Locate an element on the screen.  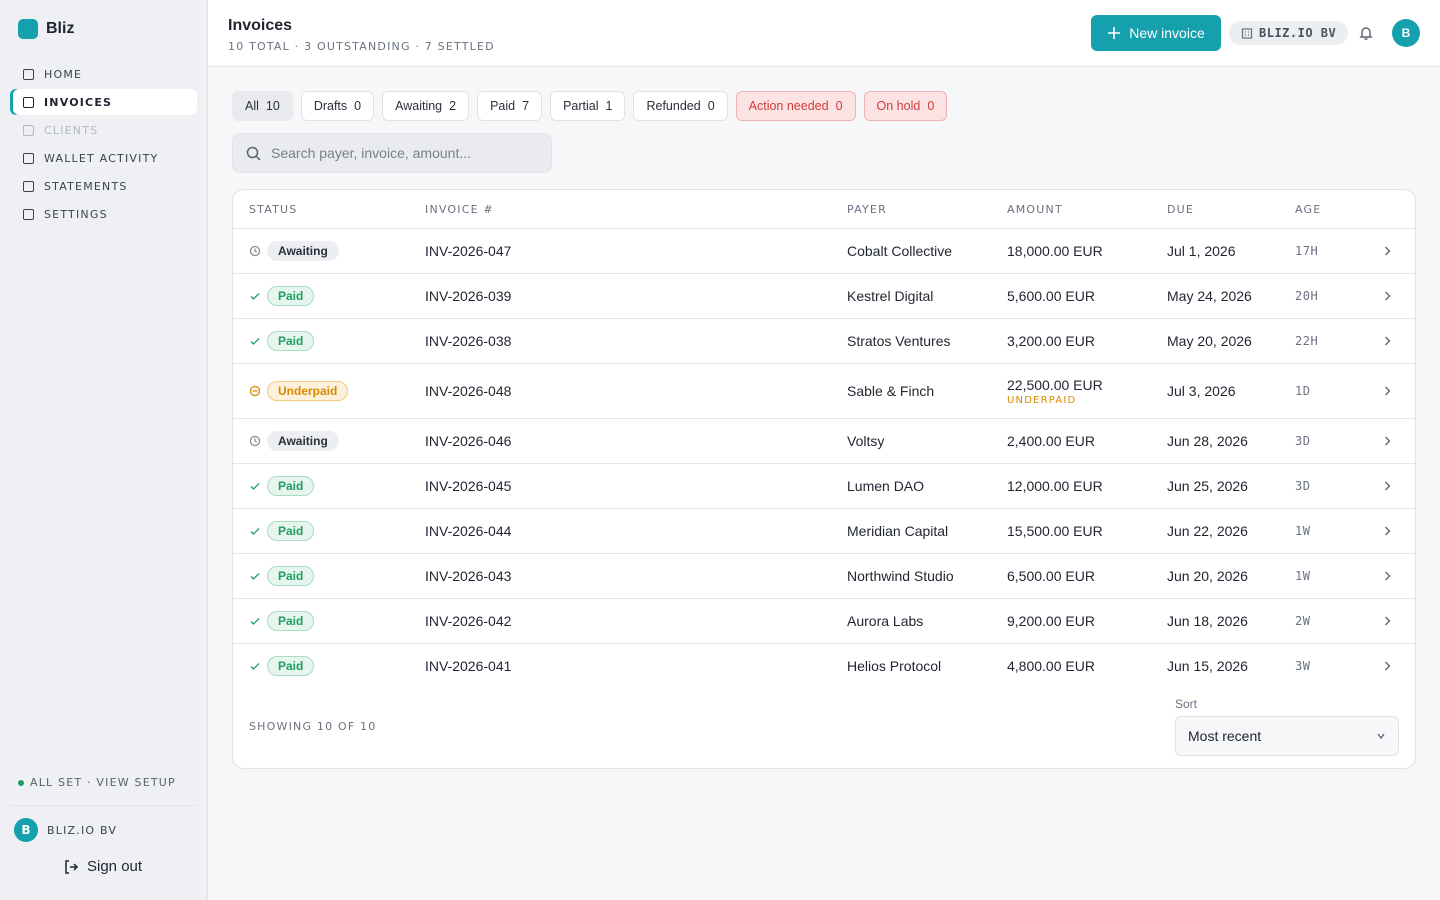
due-cell: Jul 3, 2026 is located at coordinates (1201, 391).